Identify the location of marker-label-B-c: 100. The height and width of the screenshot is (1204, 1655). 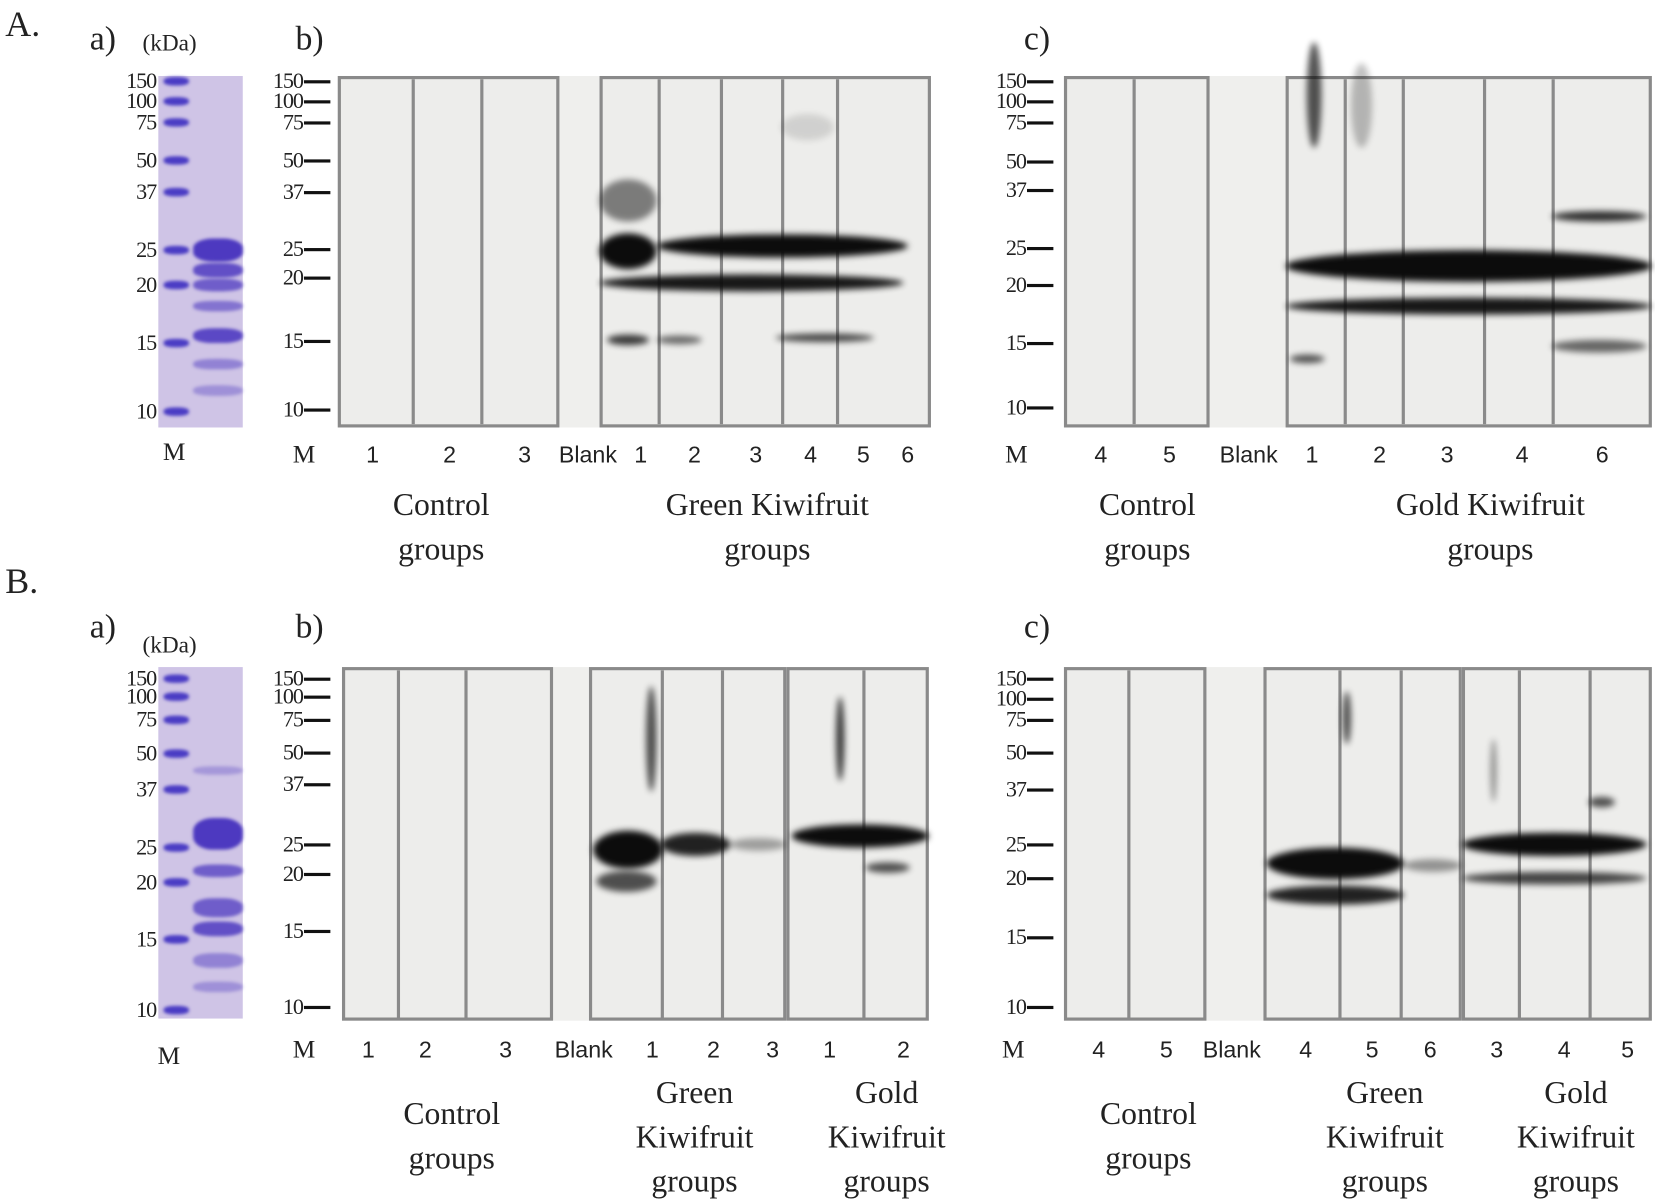
(1011, 698).